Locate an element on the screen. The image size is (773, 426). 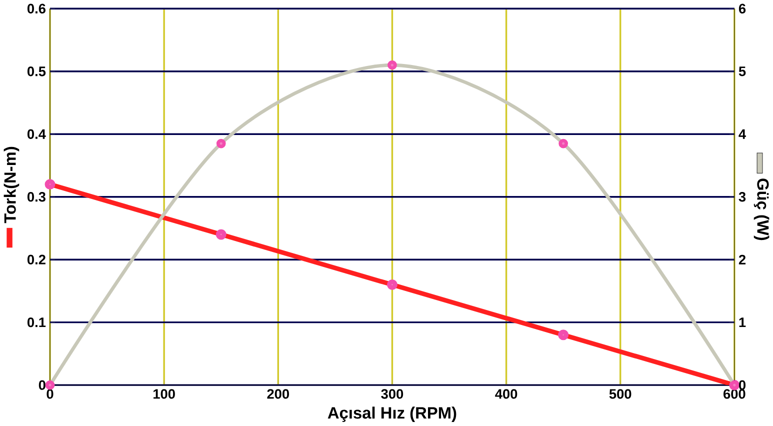
y2-tick-label: 3 is located at coordinates (742, 197).